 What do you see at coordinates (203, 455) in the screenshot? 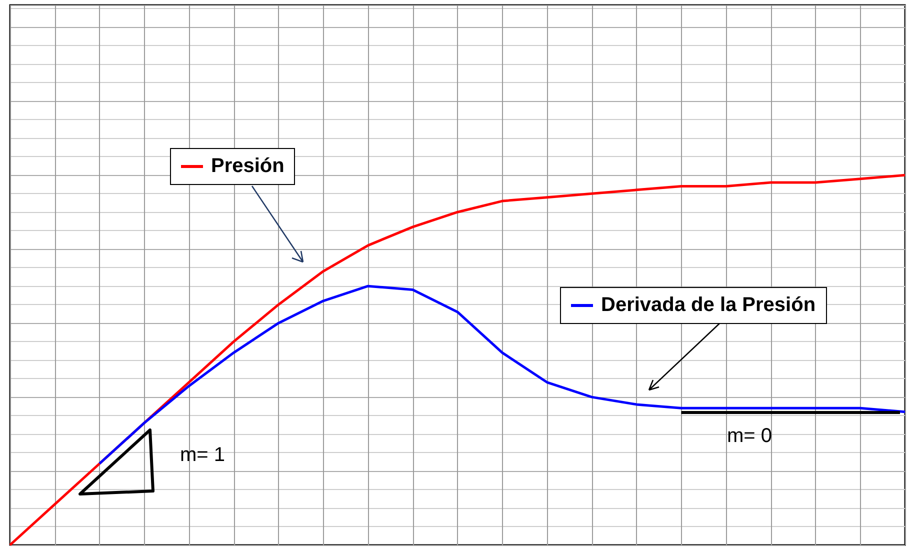
I see `annotation: m= 1` at bounding box center [203, 455].